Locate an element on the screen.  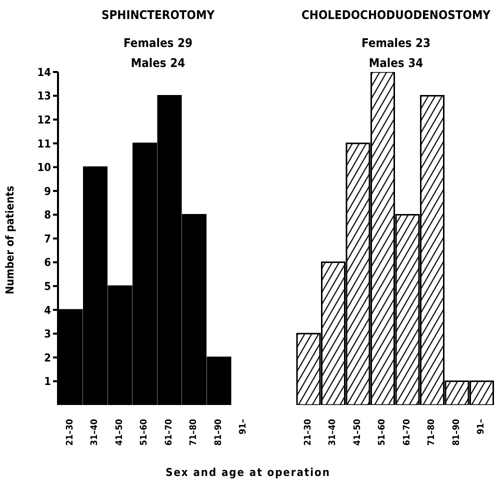
x-axis-title: Sex and age at operation is located at coordinates (248, 472).